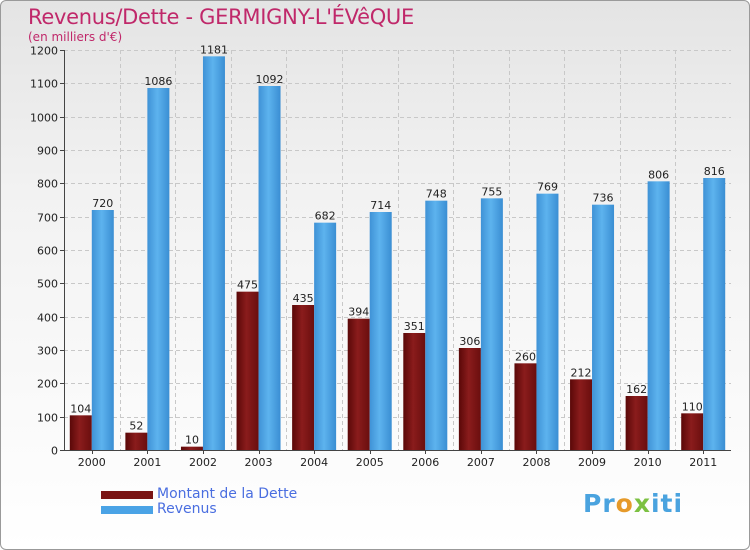  What do you see at coordinates (599, 503) in the screenshot?
I see `logo-part-1: Pr` at bounding box center [599, 503].